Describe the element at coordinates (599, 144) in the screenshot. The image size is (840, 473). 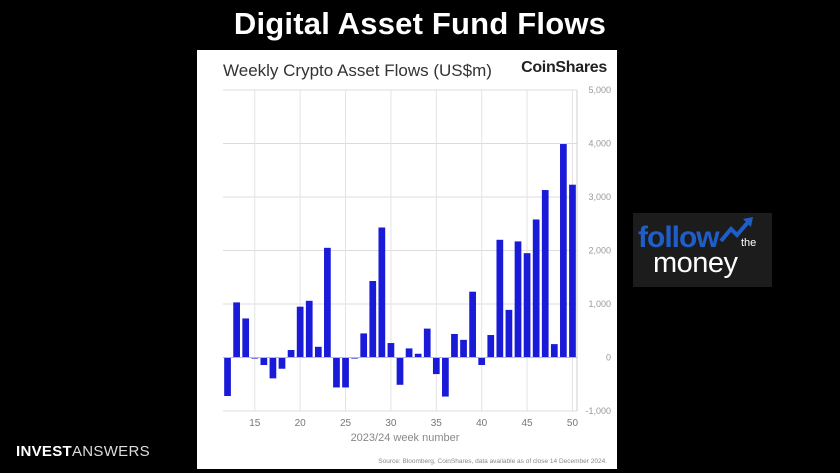
I see `y-tick-label: 4,000` at that location.